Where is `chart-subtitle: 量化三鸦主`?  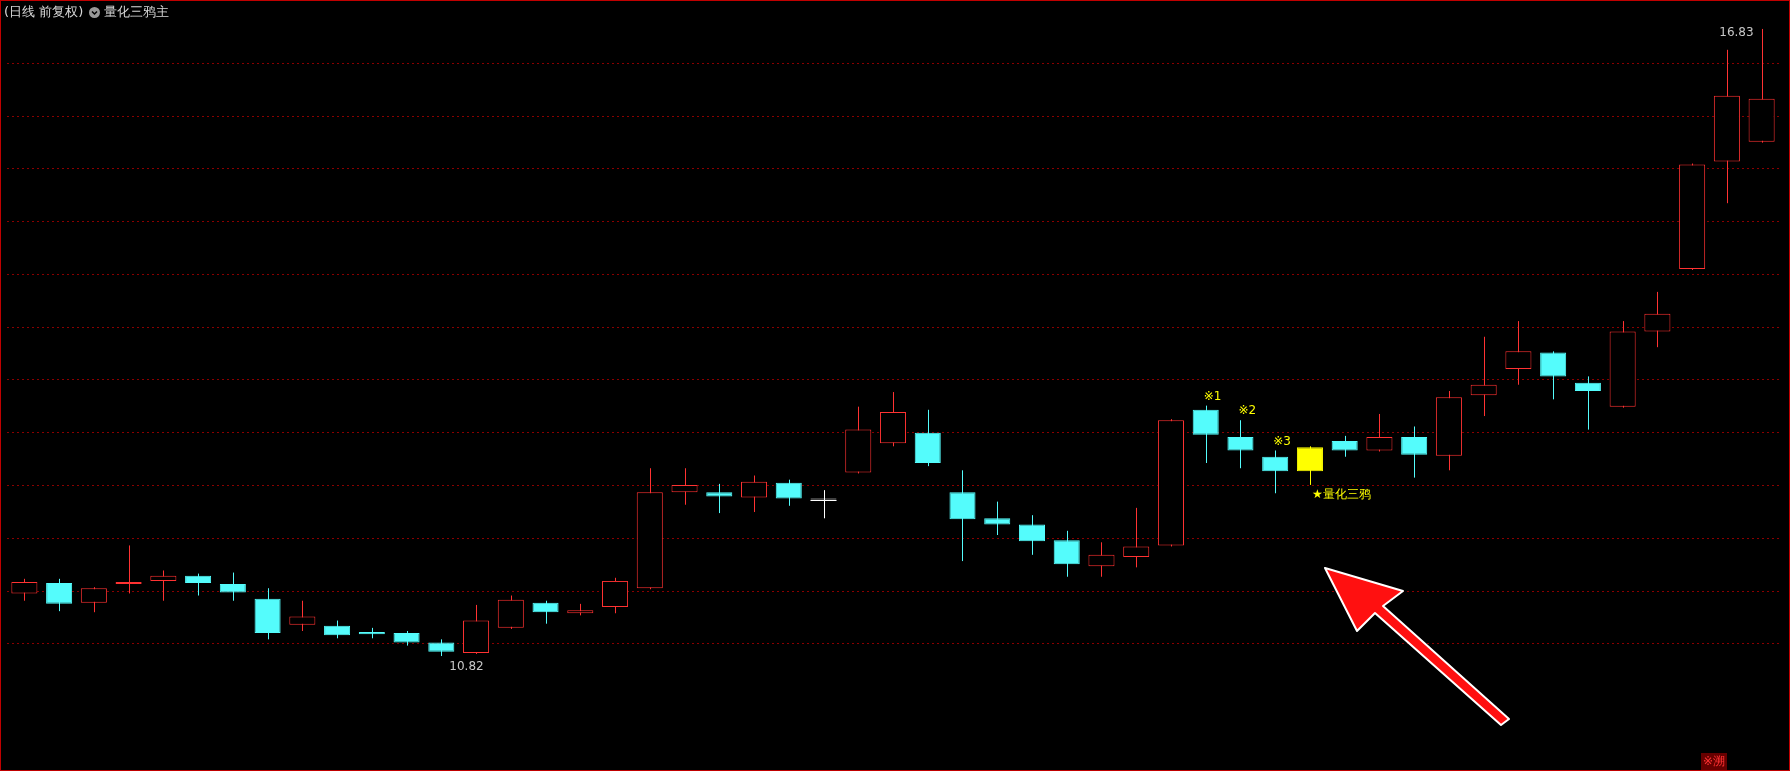 chart-subtitle: 量化三鸦主 is located at coordinates (137, 12).